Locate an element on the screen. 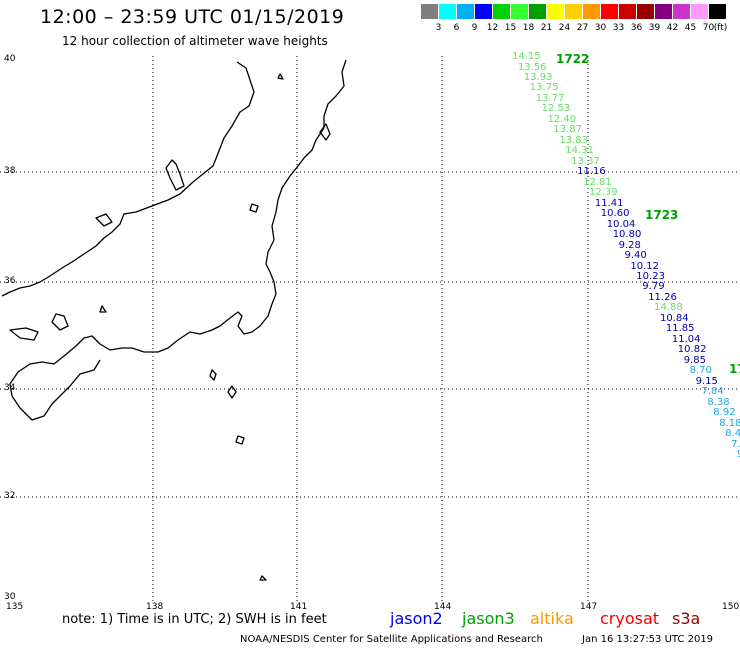 The height and width of the screenshot is (650, 740). swh-value: 11.26 is located at coordinates (662, 297).